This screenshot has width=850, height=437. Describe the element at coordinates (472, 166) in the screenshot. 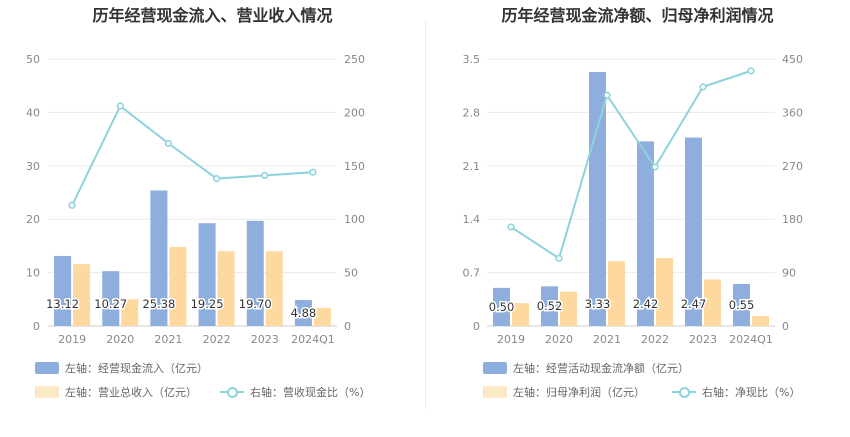

I see `y-left-tick-label: 2.1` at that location.